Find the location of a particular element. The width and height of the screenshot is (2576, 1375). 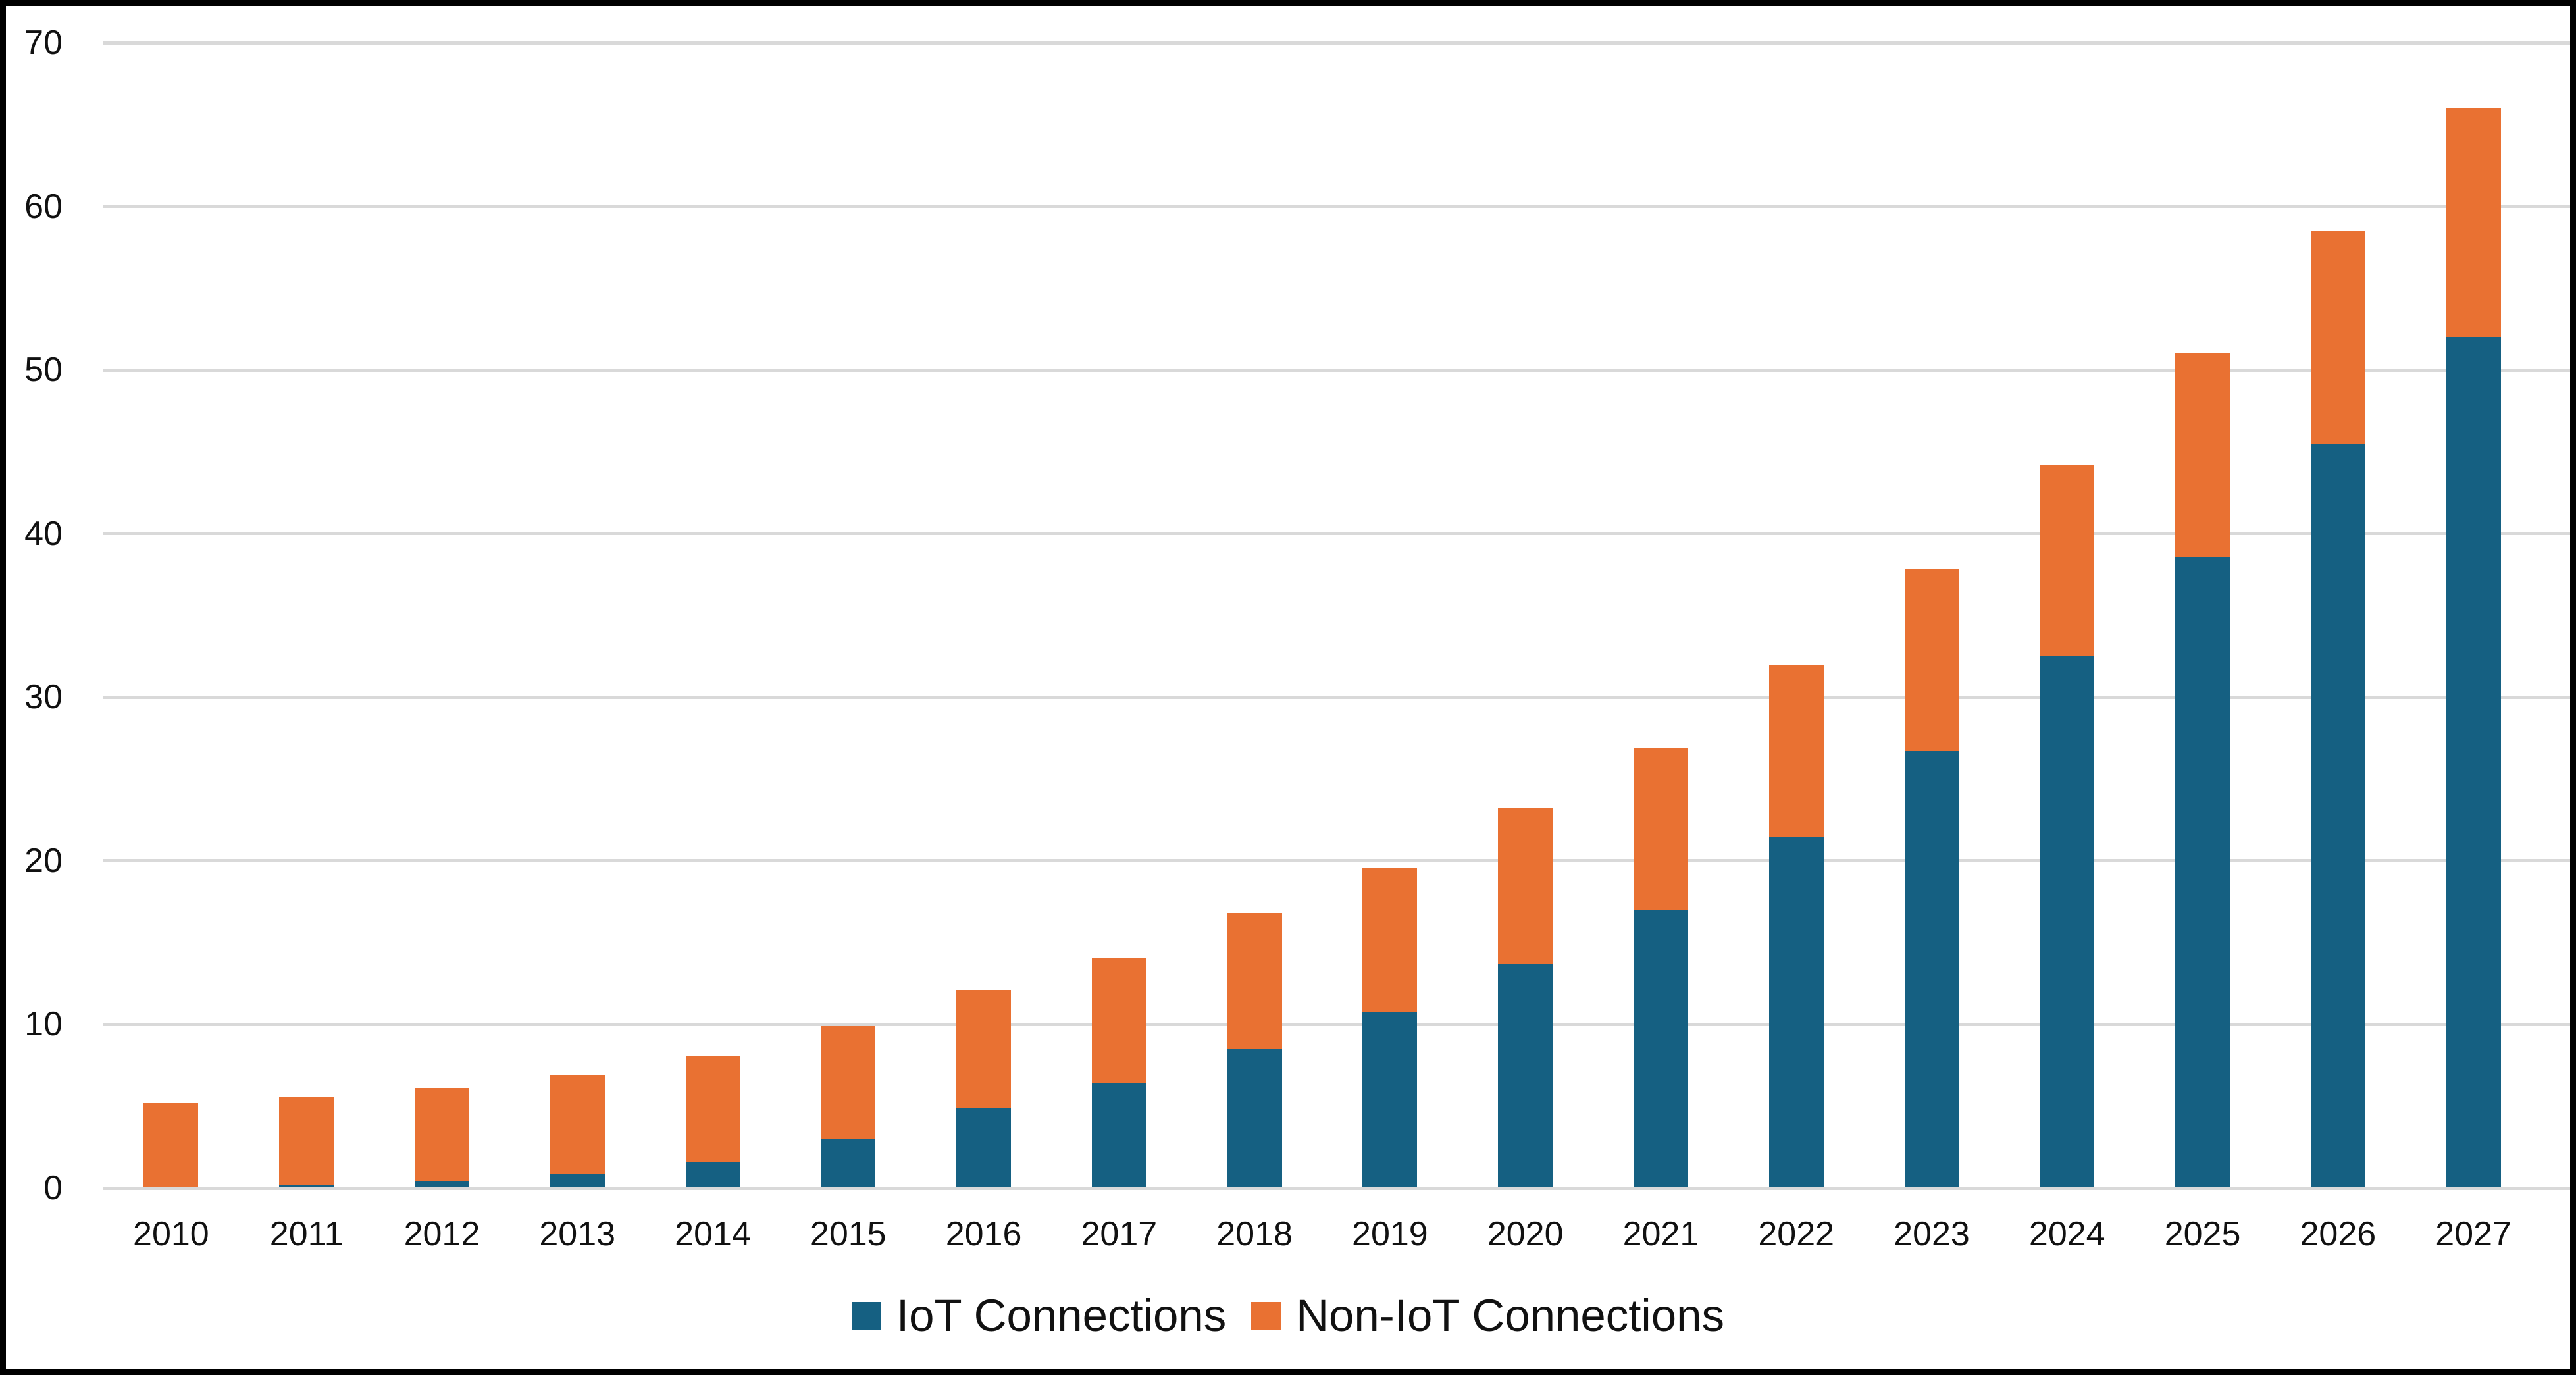

bar-segment-iot-2017 is located at coordinates (1118, 1135).